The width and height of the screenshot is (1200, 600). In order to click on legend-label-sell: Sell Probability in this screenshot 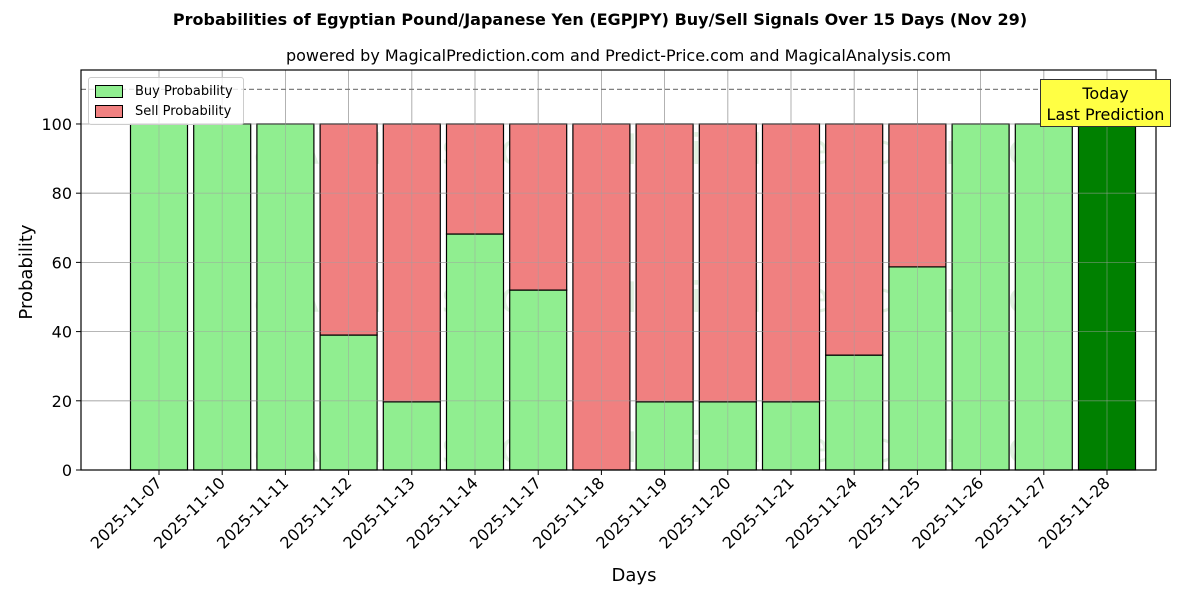, I will do `click(183, 111)`.